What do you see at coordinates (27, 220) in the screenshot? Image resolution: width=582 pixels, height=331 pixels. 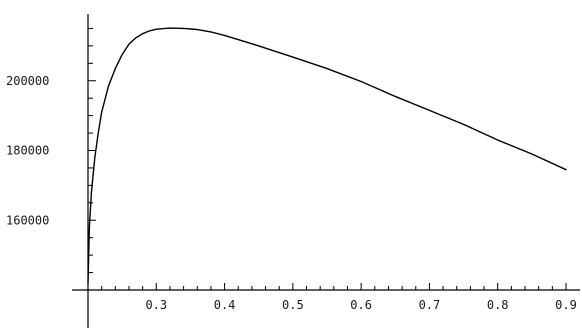 I see `y-tick-label: 160000` at bounding box center [27, 220].